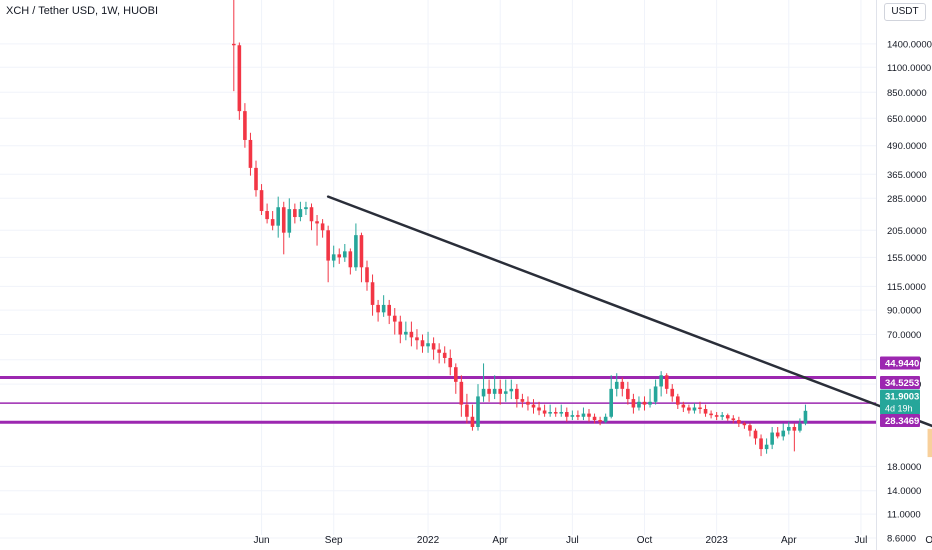 Image resolution: width=932 pixels, height=550 pixels. I want to click on price-tick-label: 205.0000, so click(907, 231).